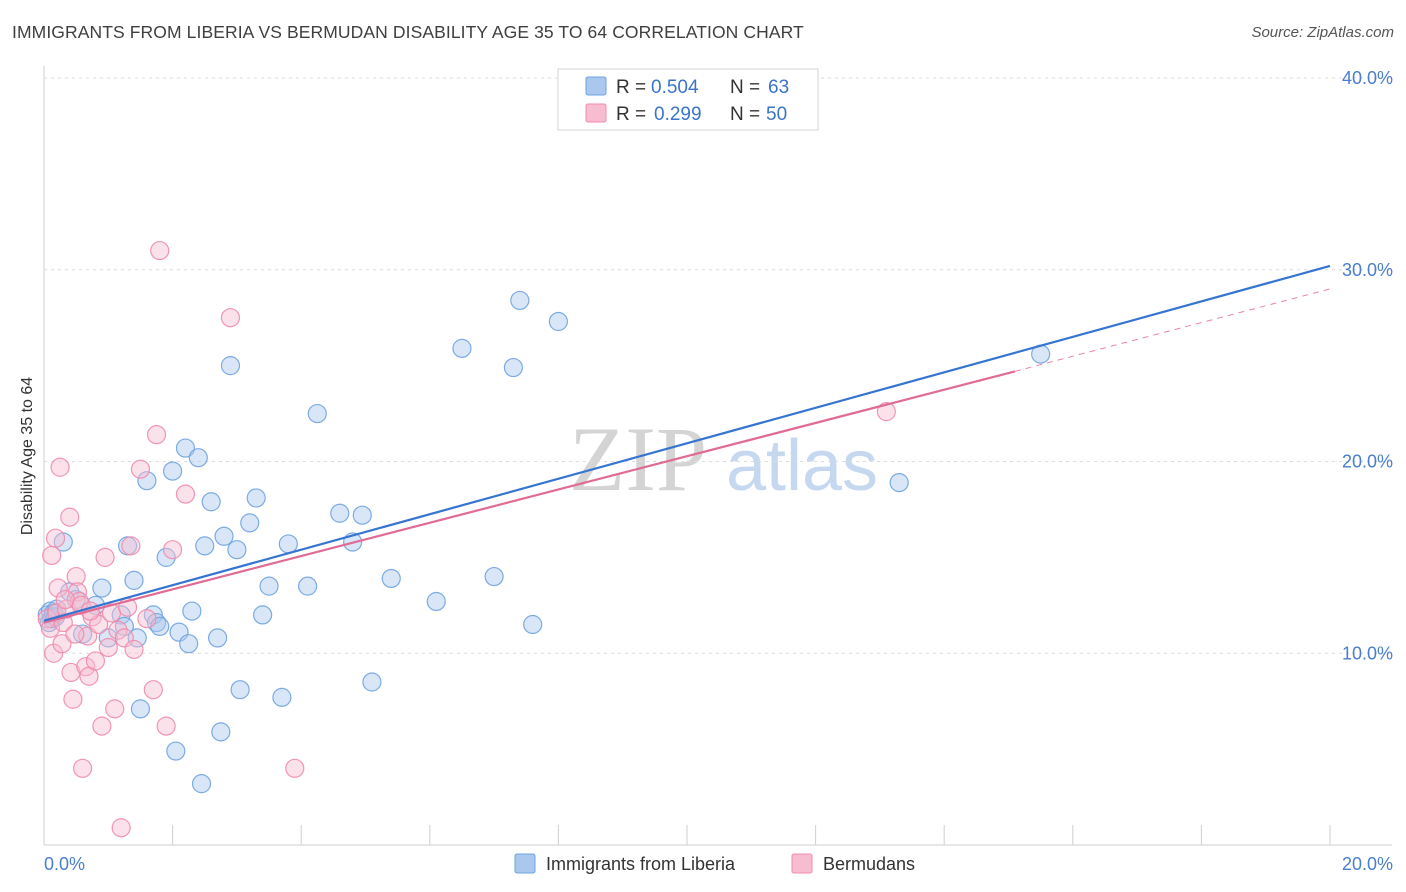  What do you see at coordinates (1367, 864) in the screenshot?
I see `x-tick-label: 20.0%` at bounding box center [1367, 864].